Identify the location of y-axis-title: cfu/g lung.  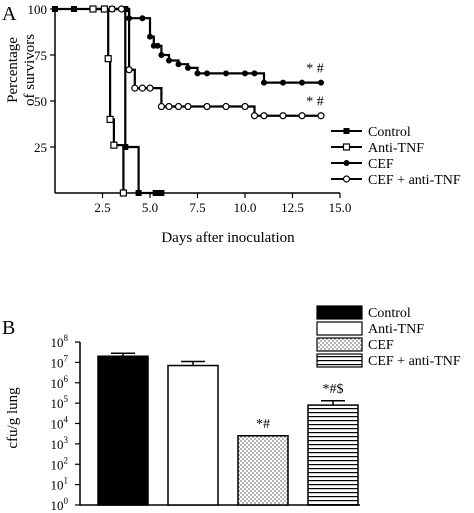
(13, 418).